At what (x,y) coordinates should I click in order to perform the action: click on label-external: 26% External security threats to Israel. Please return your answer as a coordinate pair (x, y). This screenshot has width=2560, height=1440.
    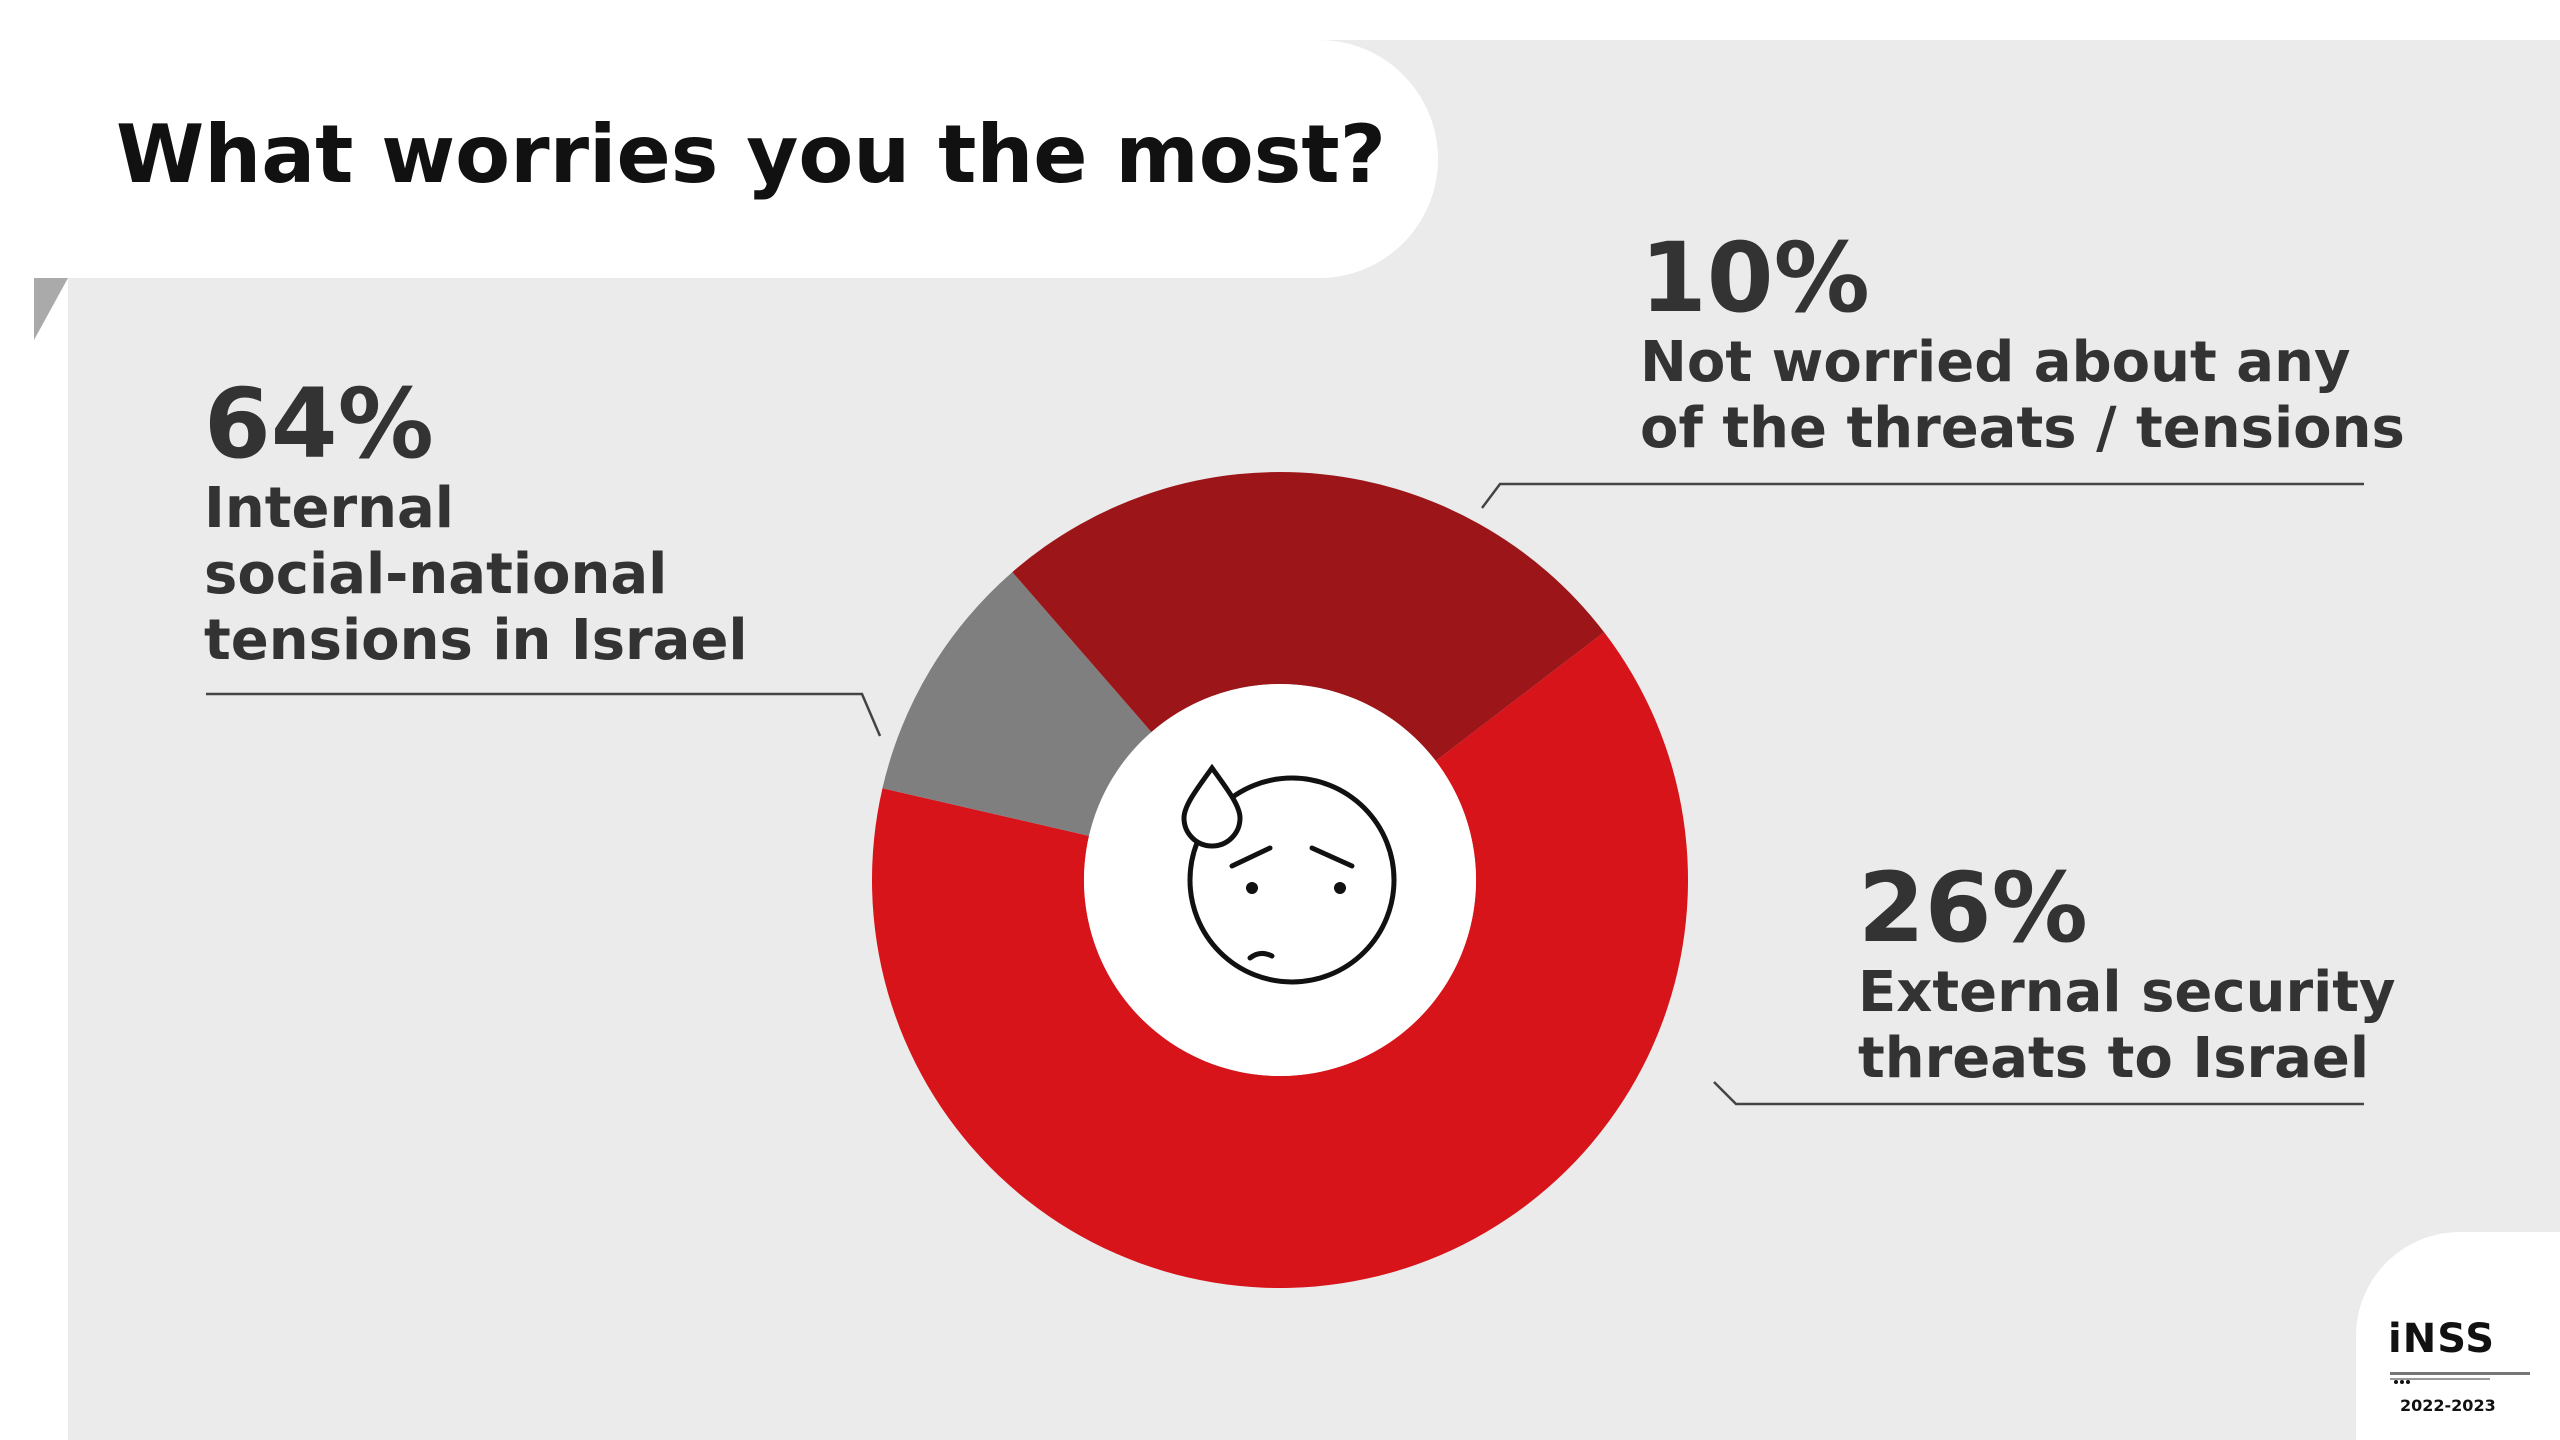
    Looking at the image, I should click on (2127, 974).